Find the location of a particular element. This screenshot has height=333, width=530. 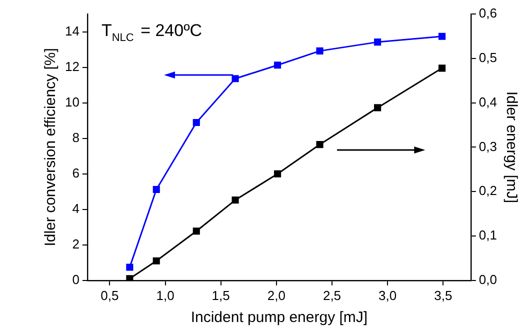

x-axis-title: Incident pump energy [mJ] is located at coordinates (279, 317).